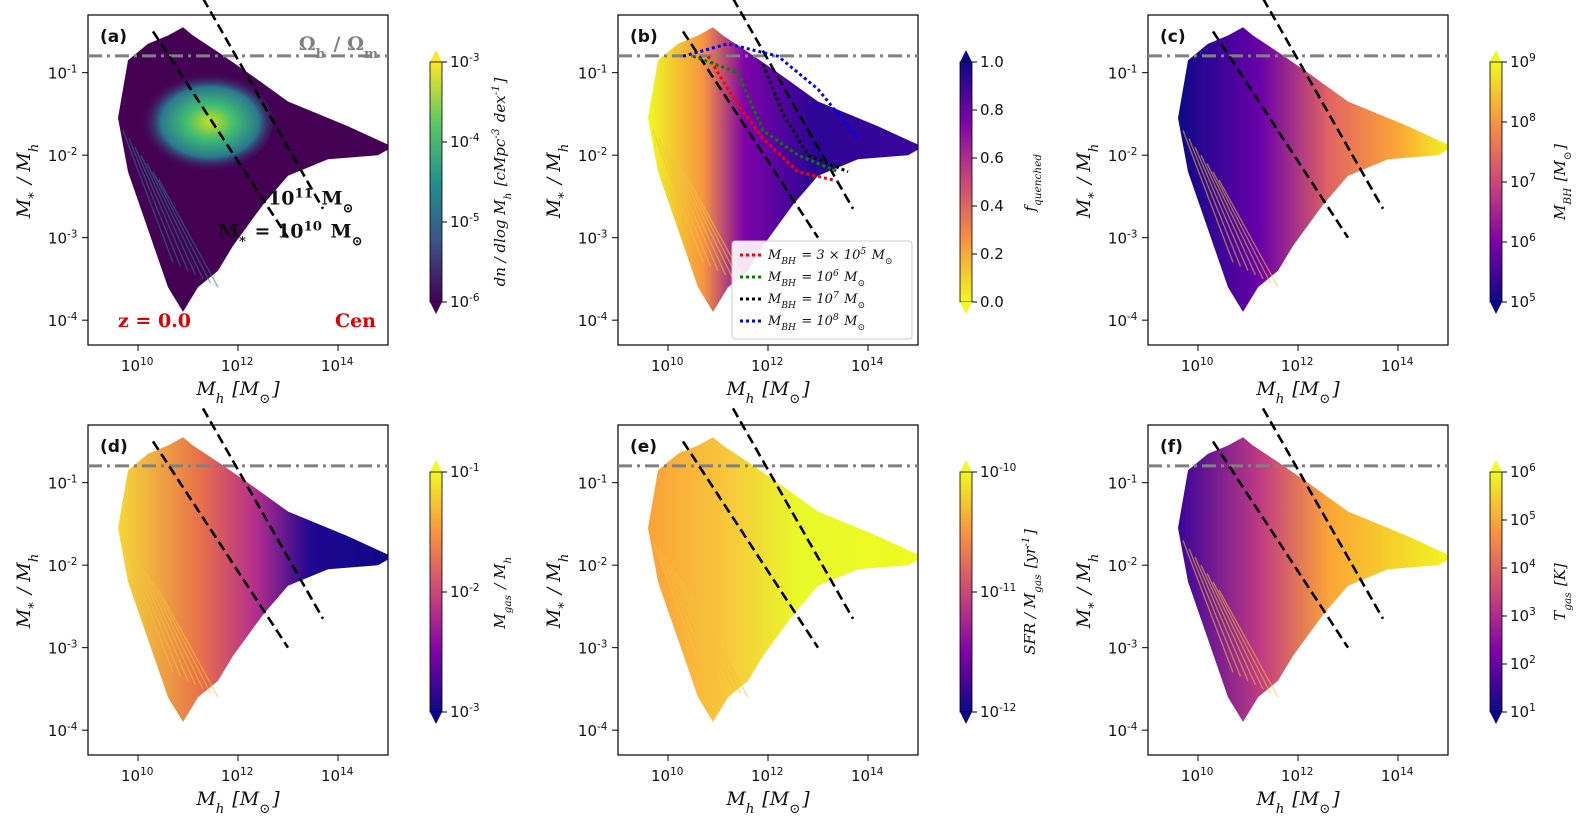 The height and width of the screenshot is (829, 1594). What do you see at coordinates (1173, 37) in the screenshot?
I see `panel-label: (c)` at bounding box center [1173, 37].